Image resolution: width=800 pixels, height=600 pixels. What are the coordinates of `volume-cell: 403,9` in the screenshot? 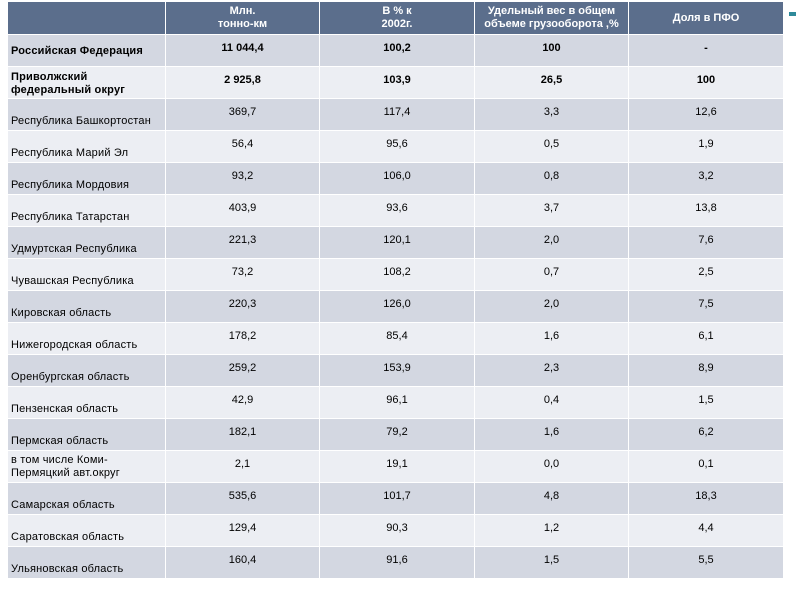 It's located at (242, 210).